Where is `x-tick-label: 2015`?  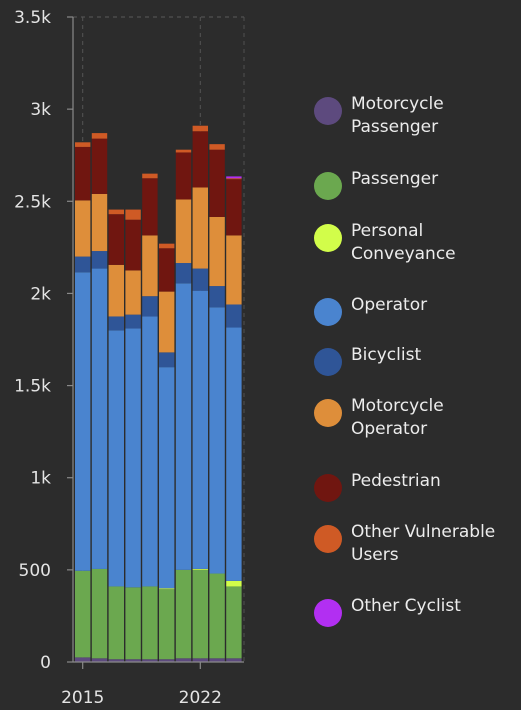
x-tick-label: 2015 is located at coordinates (82, 698).